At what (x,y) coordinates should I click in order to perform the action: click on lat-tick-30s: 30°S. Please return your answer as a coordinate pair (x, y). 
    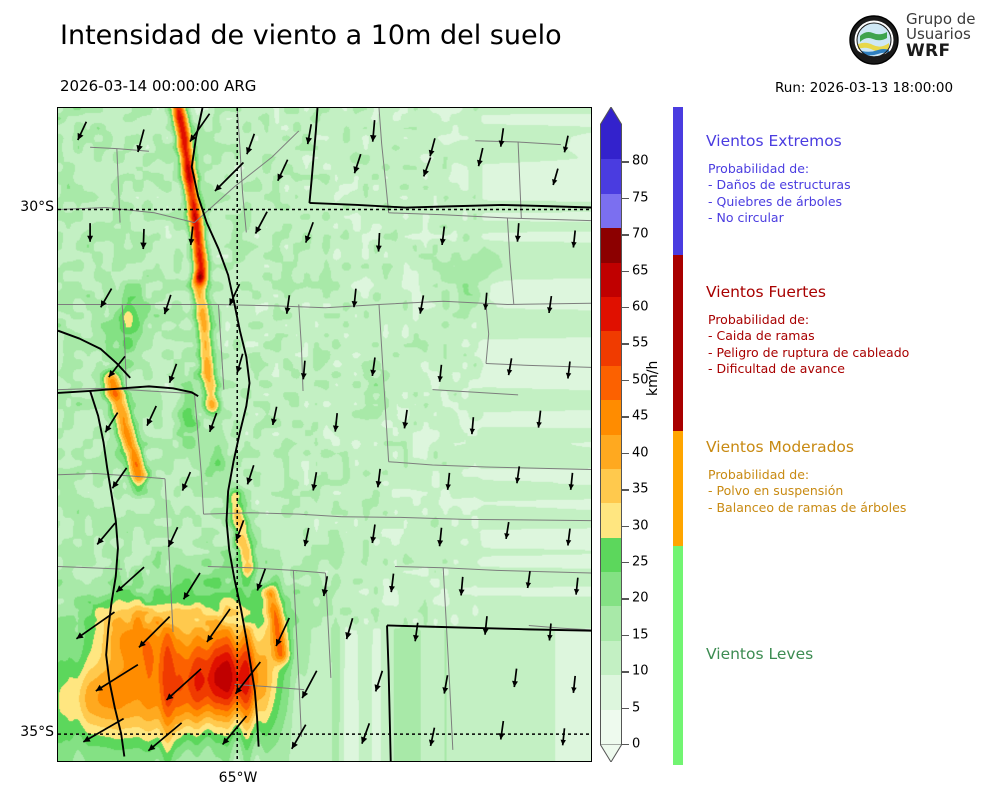
    Looking at the image, I should click on (37, 207).